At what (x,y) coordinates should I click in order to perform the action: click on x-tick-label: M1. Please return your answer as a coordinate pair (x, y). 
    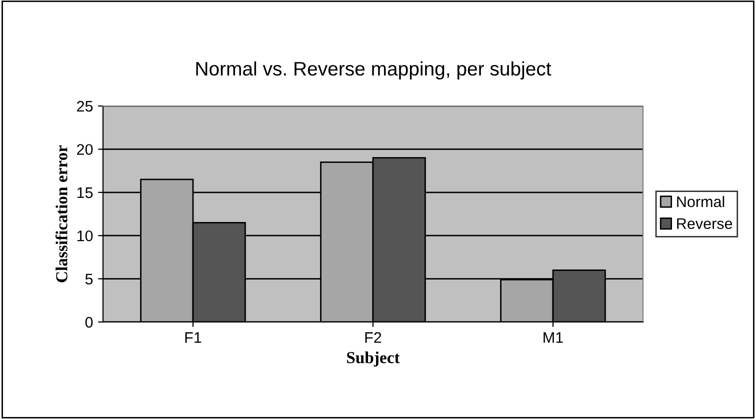
    Looking at the image, I should click on (553, 337).